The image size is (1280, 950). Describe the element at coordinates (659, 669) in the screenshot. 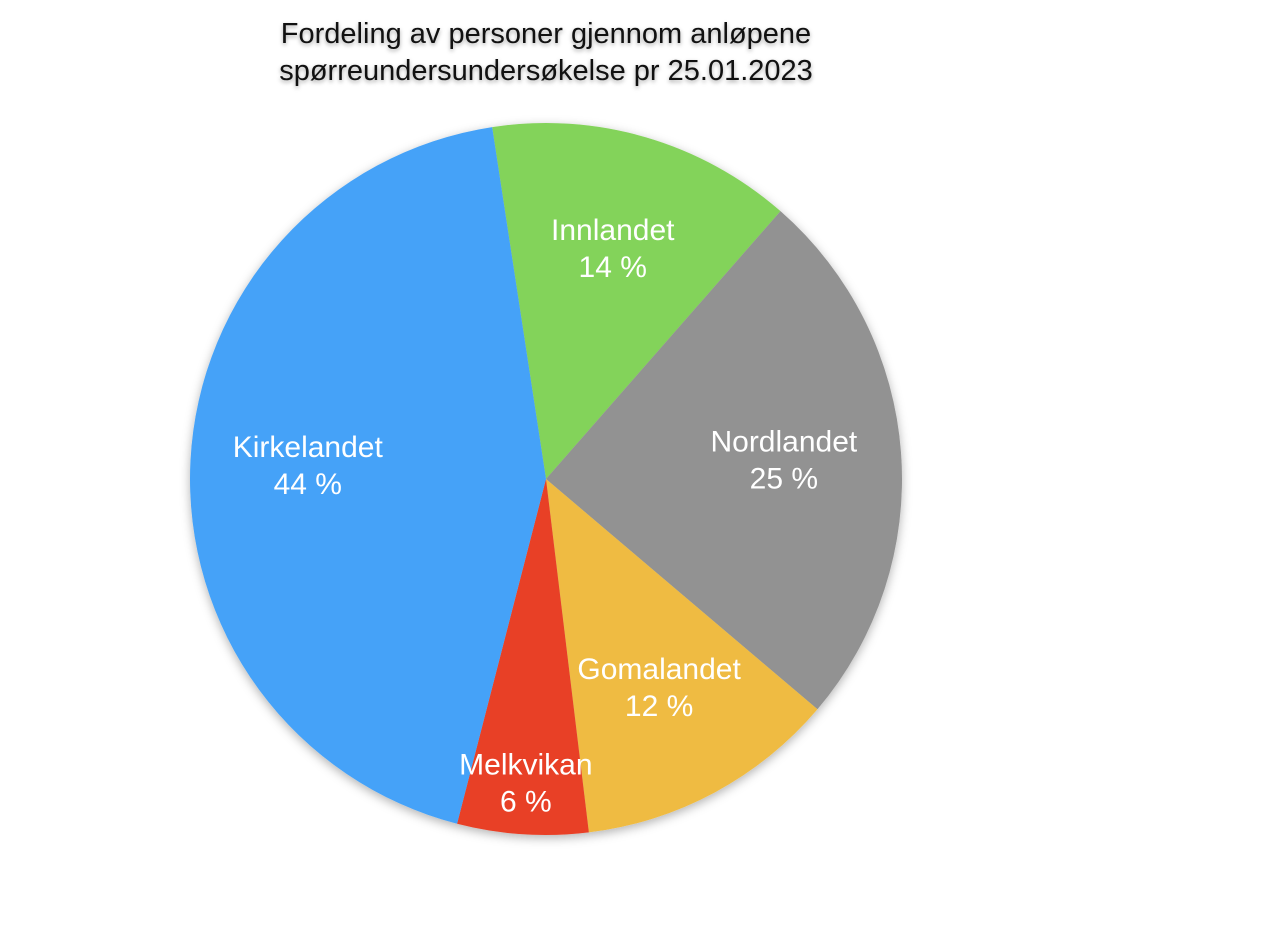

I see `slice-label: Gomalandet` at that location.